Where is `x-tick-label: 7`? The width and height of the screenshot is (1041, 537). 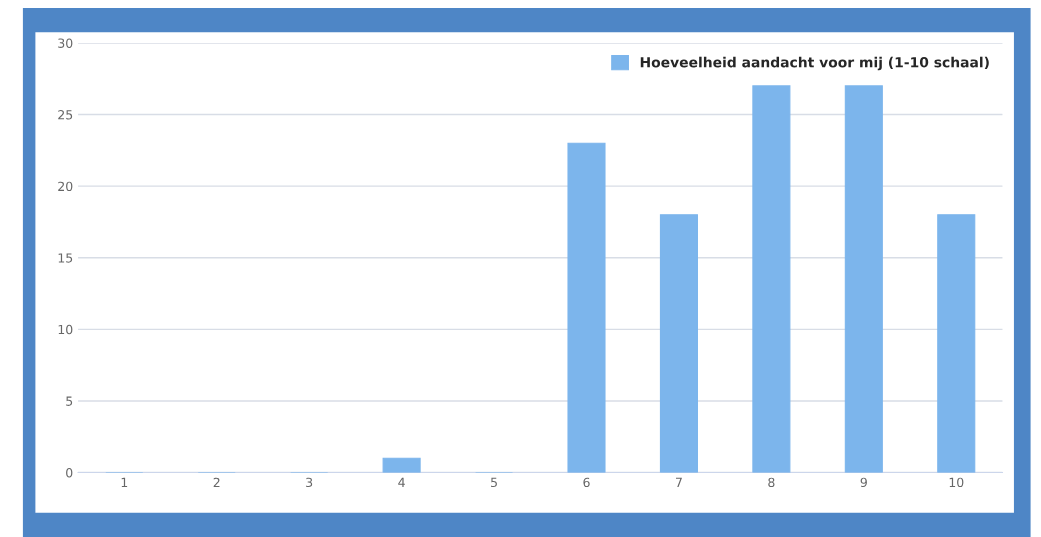
x-tick-label: 7 is located at coordinates (678, 482).